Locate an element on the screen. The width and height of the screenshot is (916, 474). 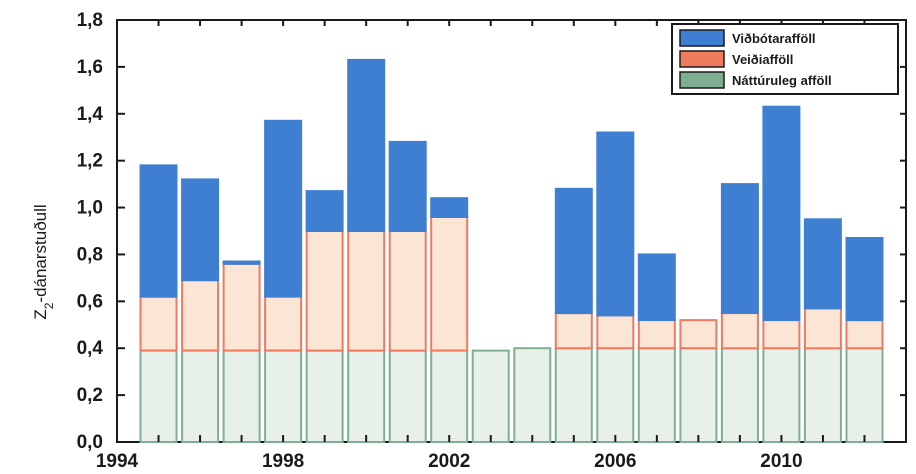
y-tick-label: 0,6 is located at coordinates (90, 301).